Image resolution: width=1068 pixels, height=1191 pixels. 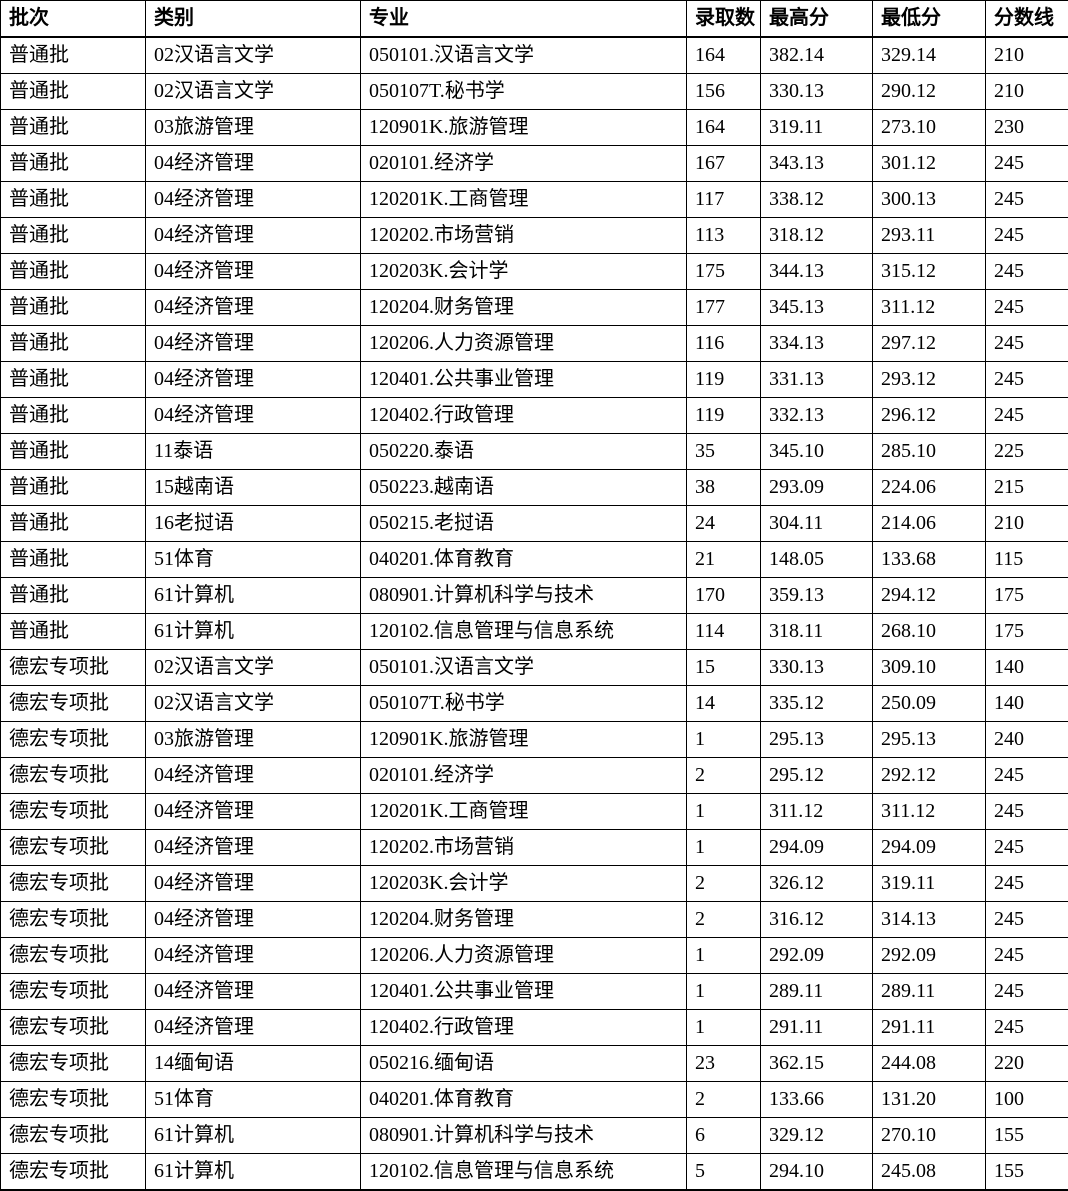 What do you see at coordinates (929, 1172) in the screenshot?
I see `cell-min-score: 245.08` at bounding box center [929, 1172].